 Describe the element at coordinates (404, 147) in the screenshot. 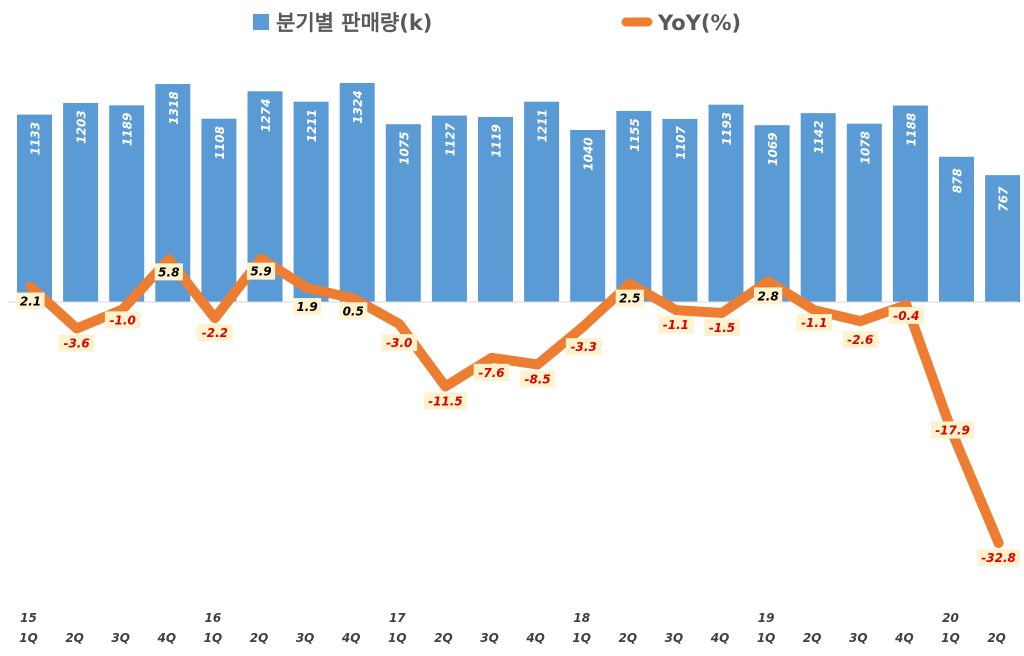

I see `bar-value-label: 1075` at that location.